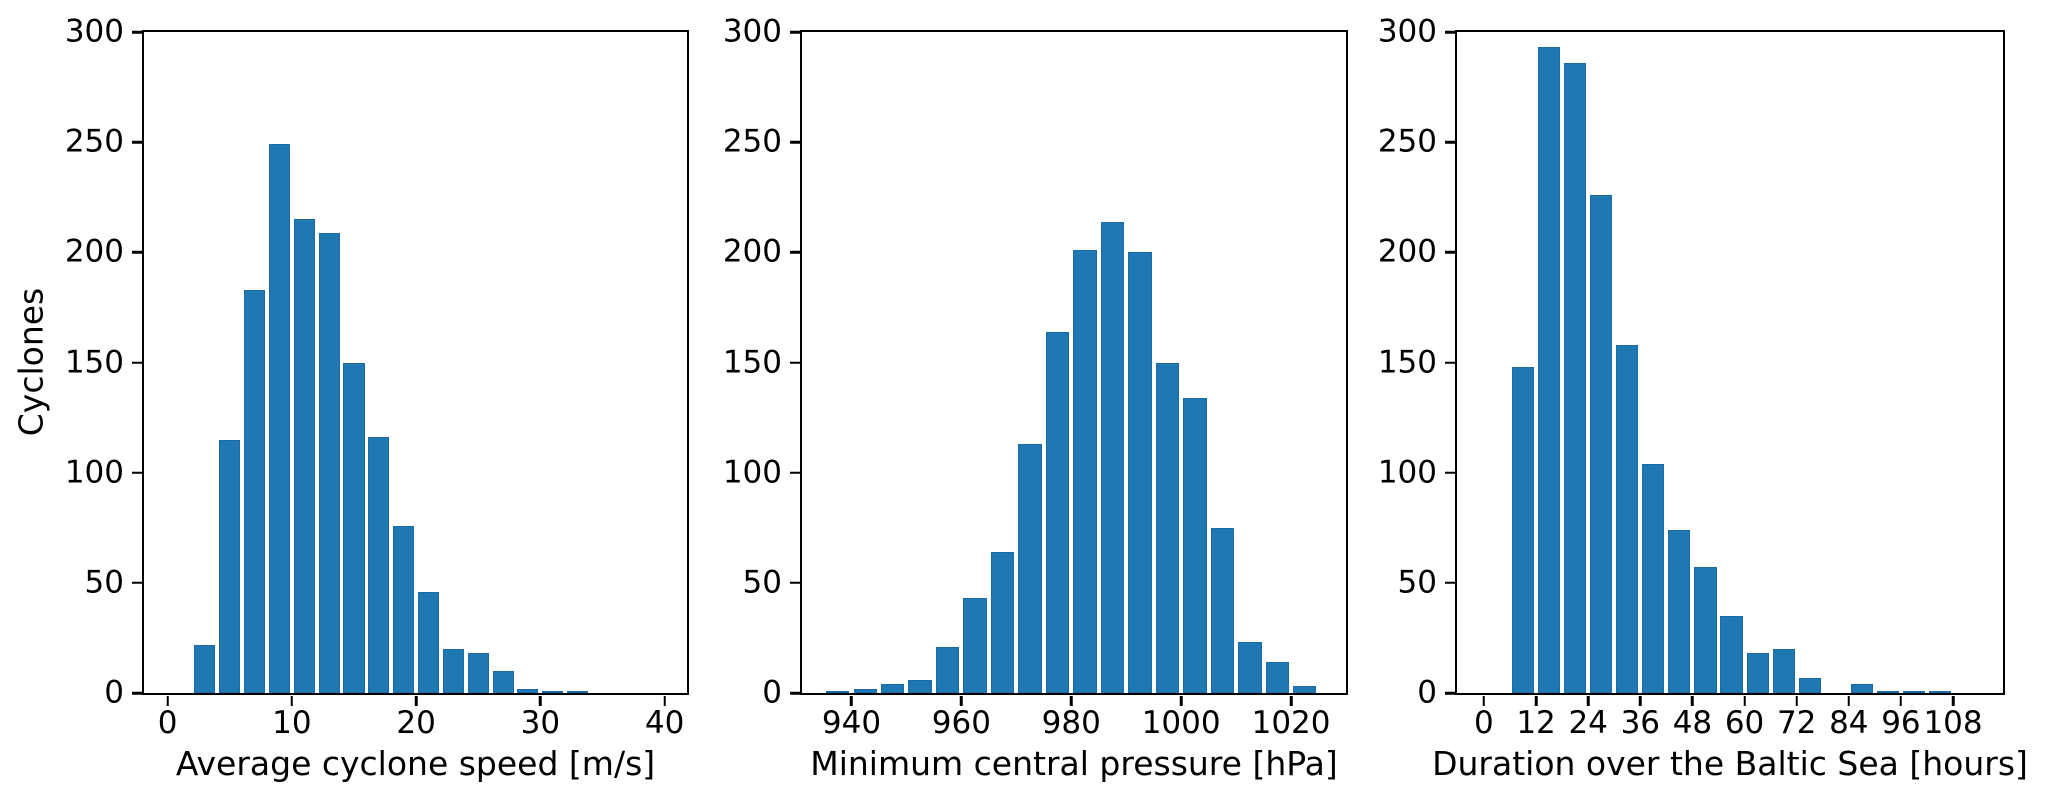 The height and width of the screenshot is (807, 2067). I want to click on x-tick-label: 980, so click(1071, 723).